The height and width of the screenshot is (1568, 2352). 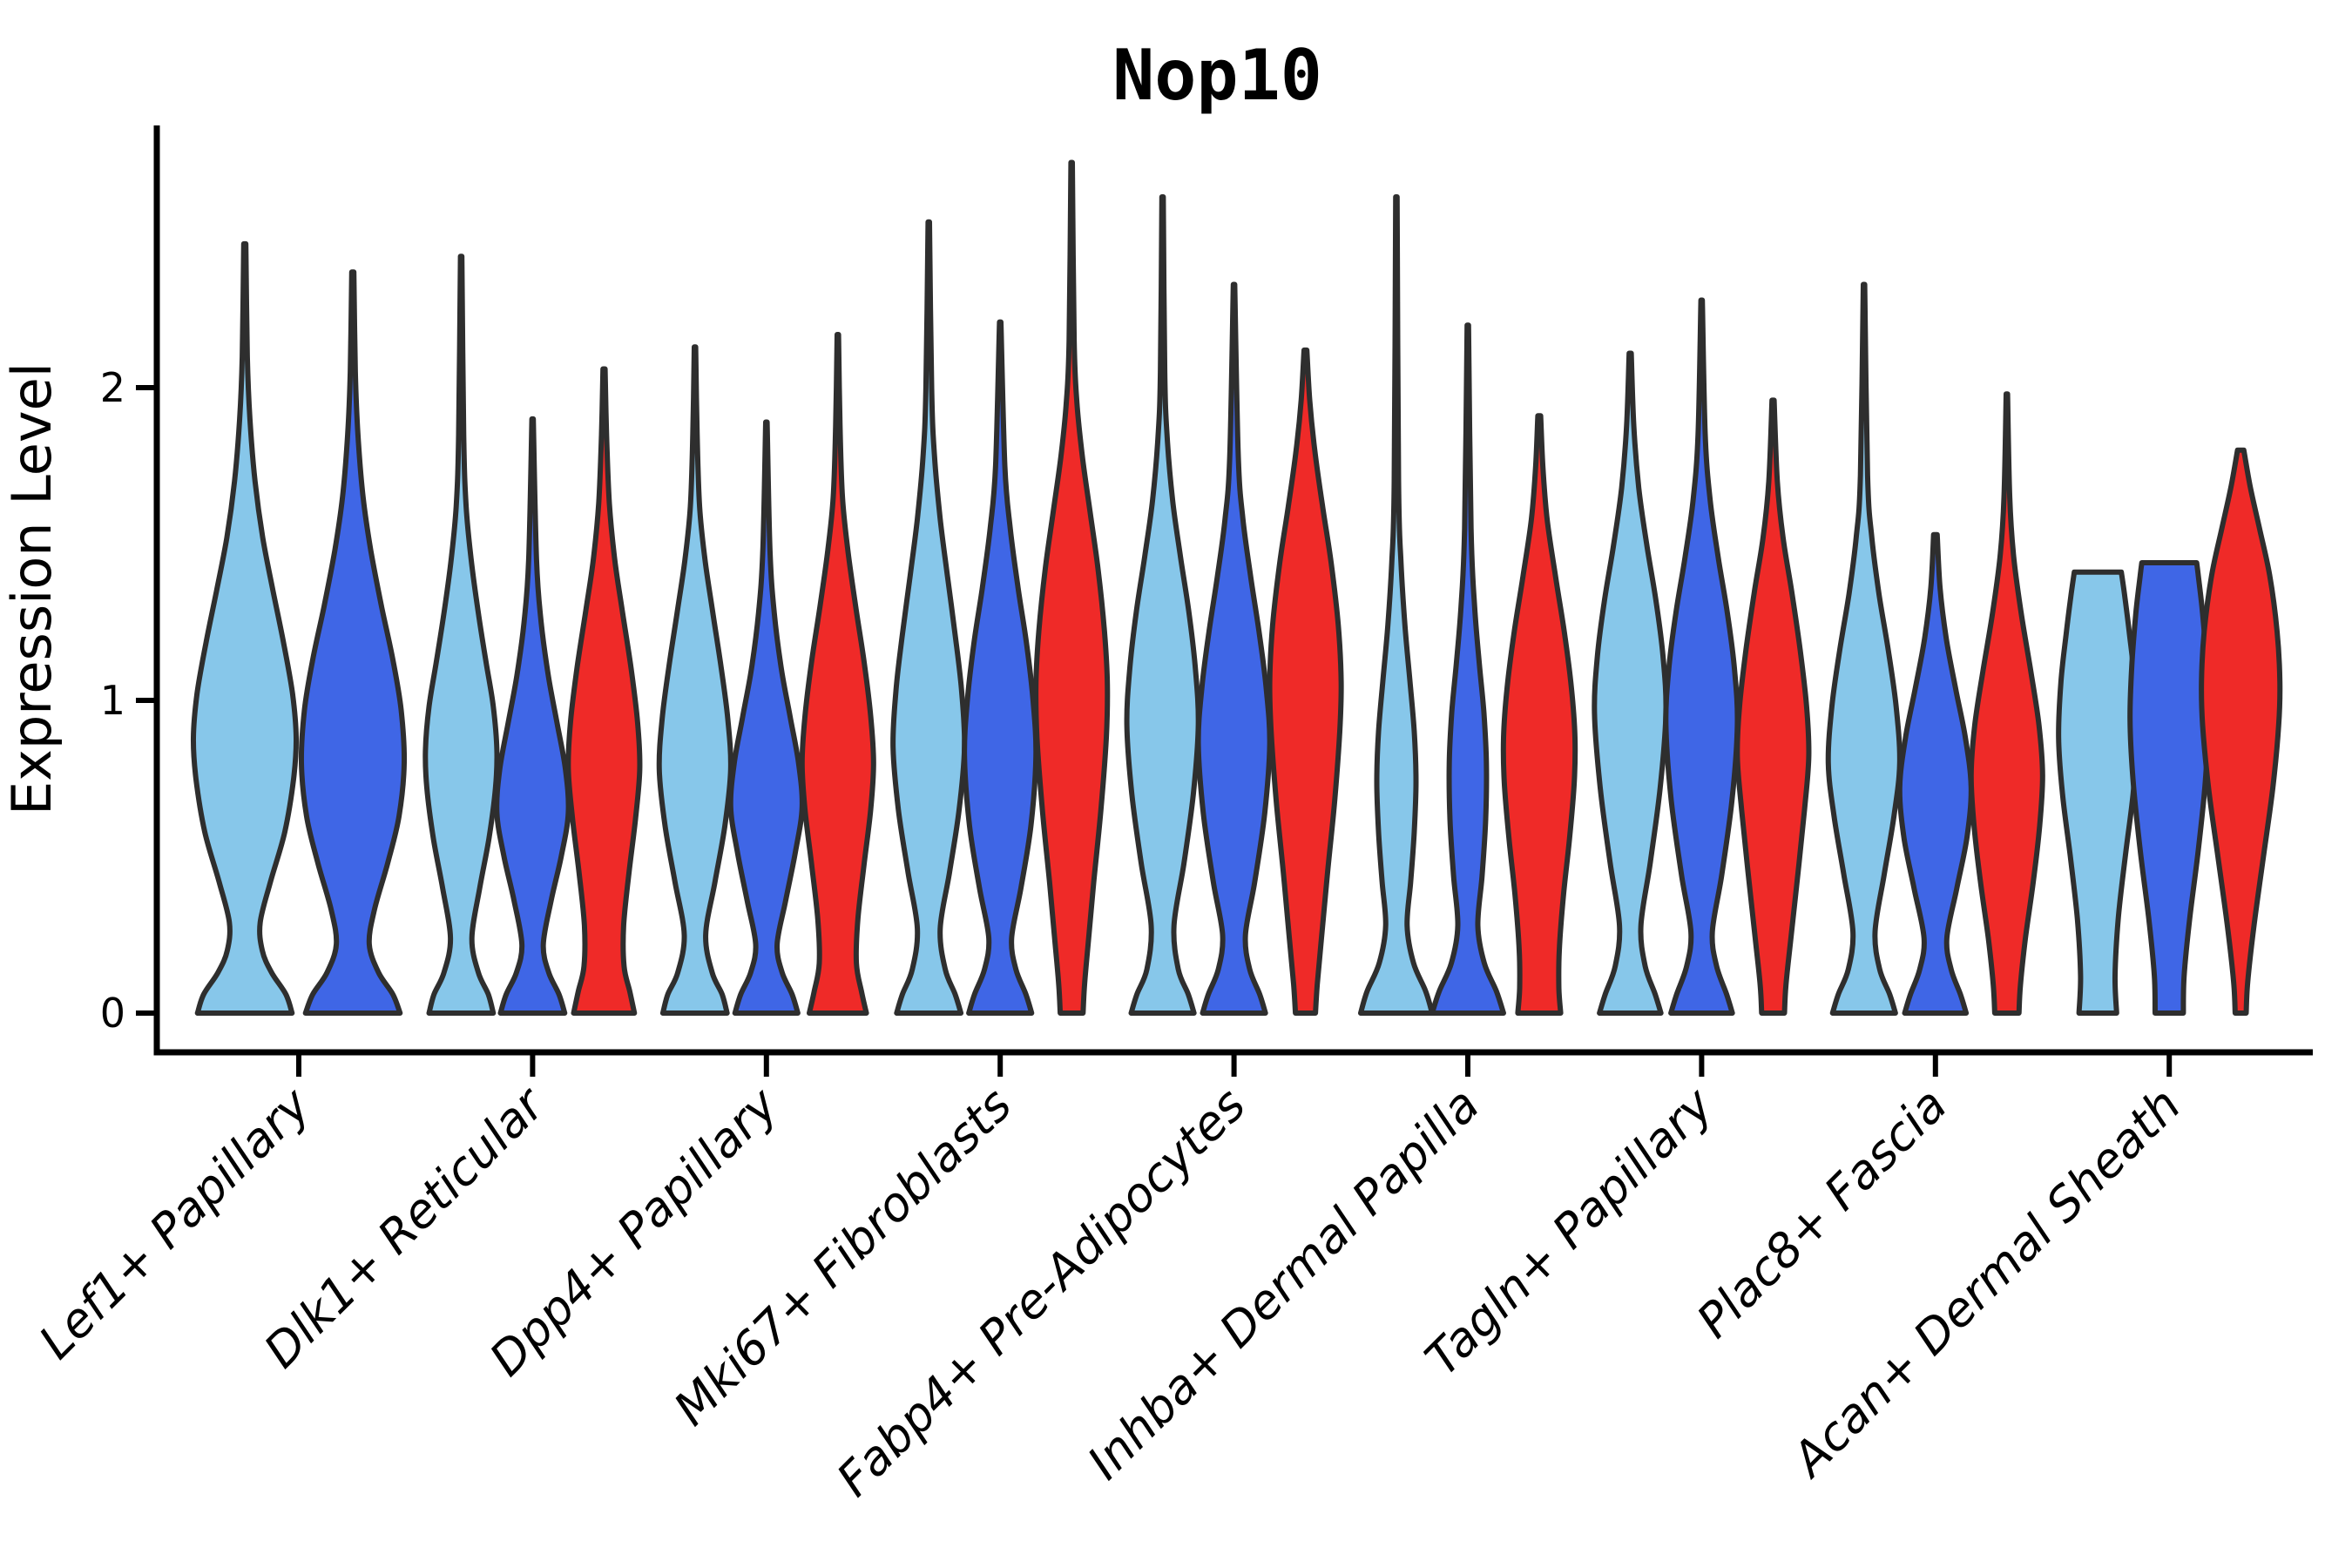 I want to click on violin-tagln-papillary-red, so click(x=1773, y=706).